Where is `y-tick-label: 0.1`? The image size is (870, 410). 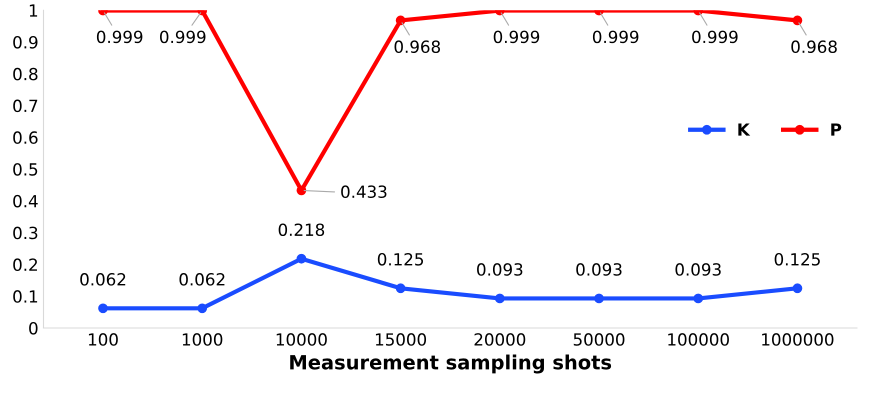
y-tick-label: 0.1 is located at coordinates (25, 296).